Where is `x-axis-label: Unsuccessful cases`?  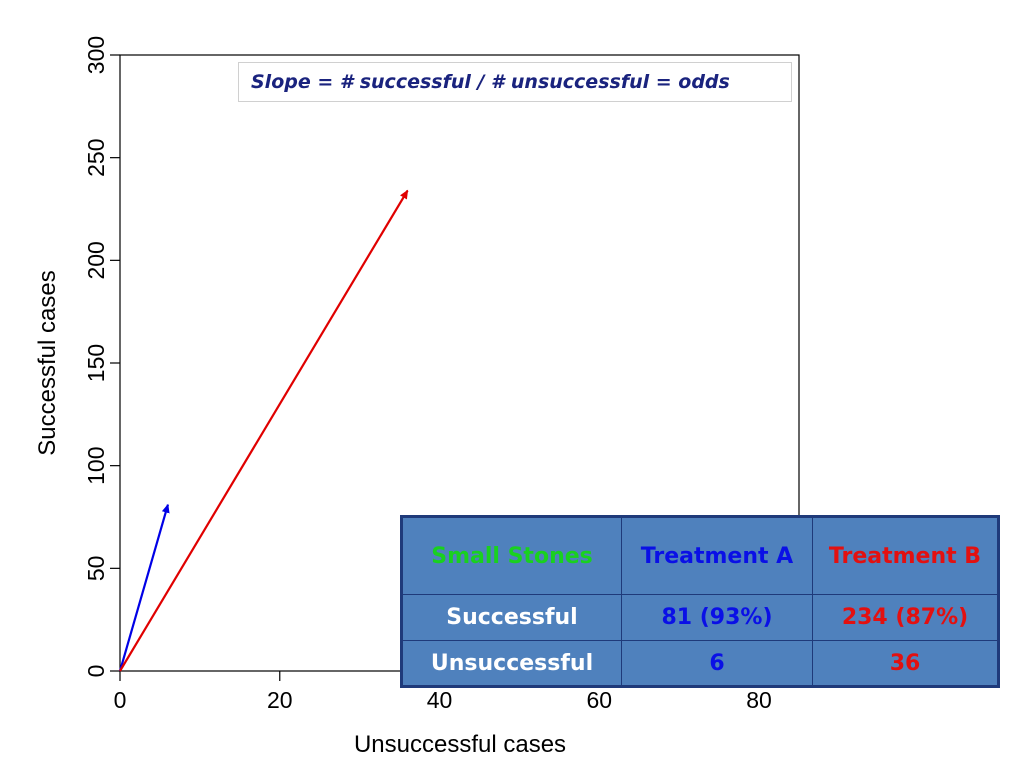
x-axis-label: Unsuccessful cases is located at coordinates (460, 744).